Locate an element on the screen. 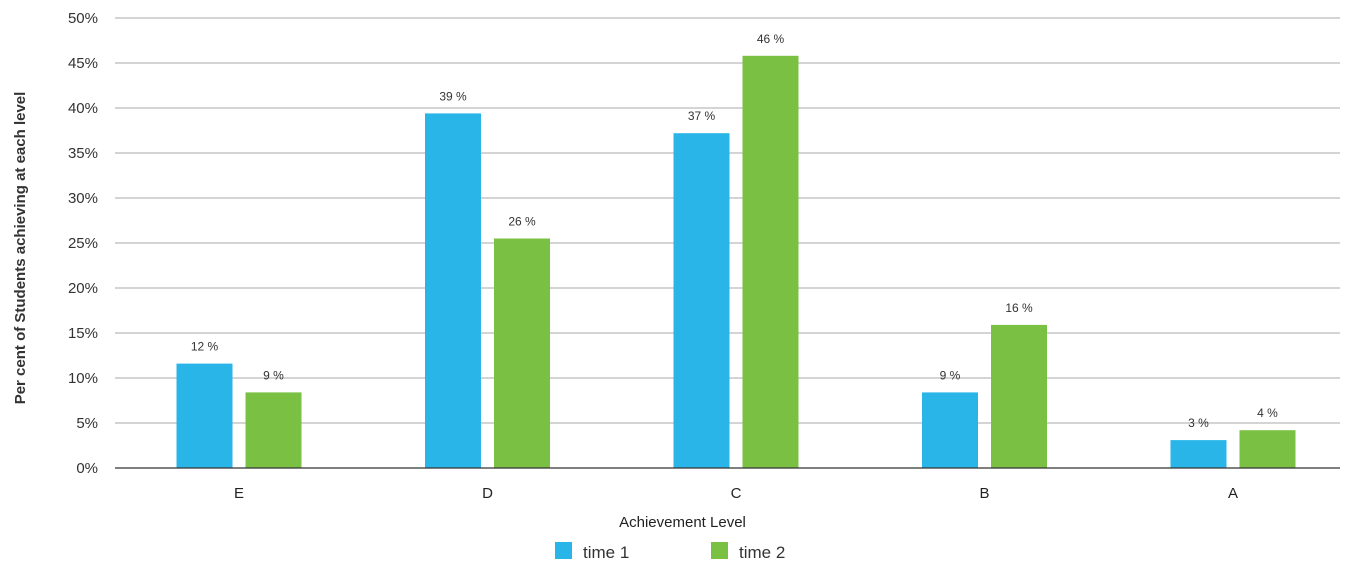 This screenshot has height=579, width=1346. legend-label-series-2: time 2 is located at coordinates (762, 552).